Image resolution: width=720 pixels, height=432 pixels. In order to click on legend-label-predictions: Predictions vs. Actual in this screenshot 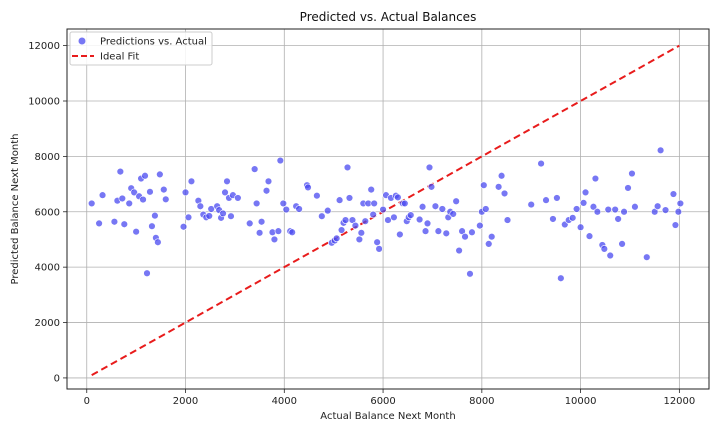, I will do `click(153, 42)`.